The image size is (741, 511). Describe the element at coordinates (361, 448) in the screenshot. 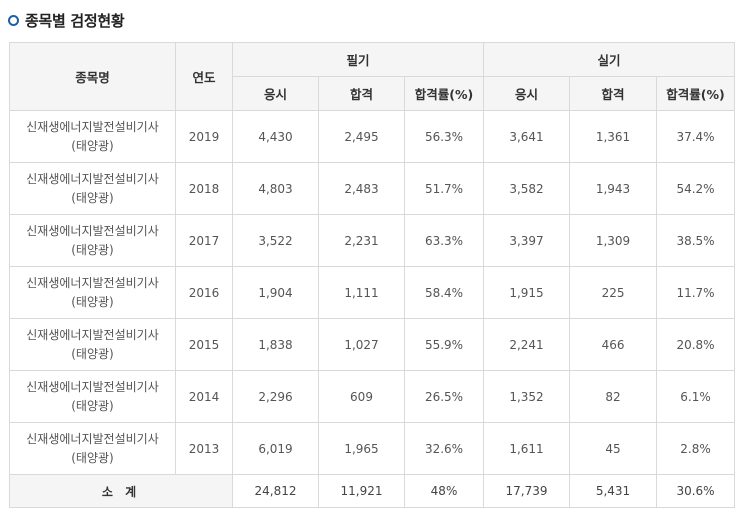

I see `written-passed-cell: 1,965` at that location.